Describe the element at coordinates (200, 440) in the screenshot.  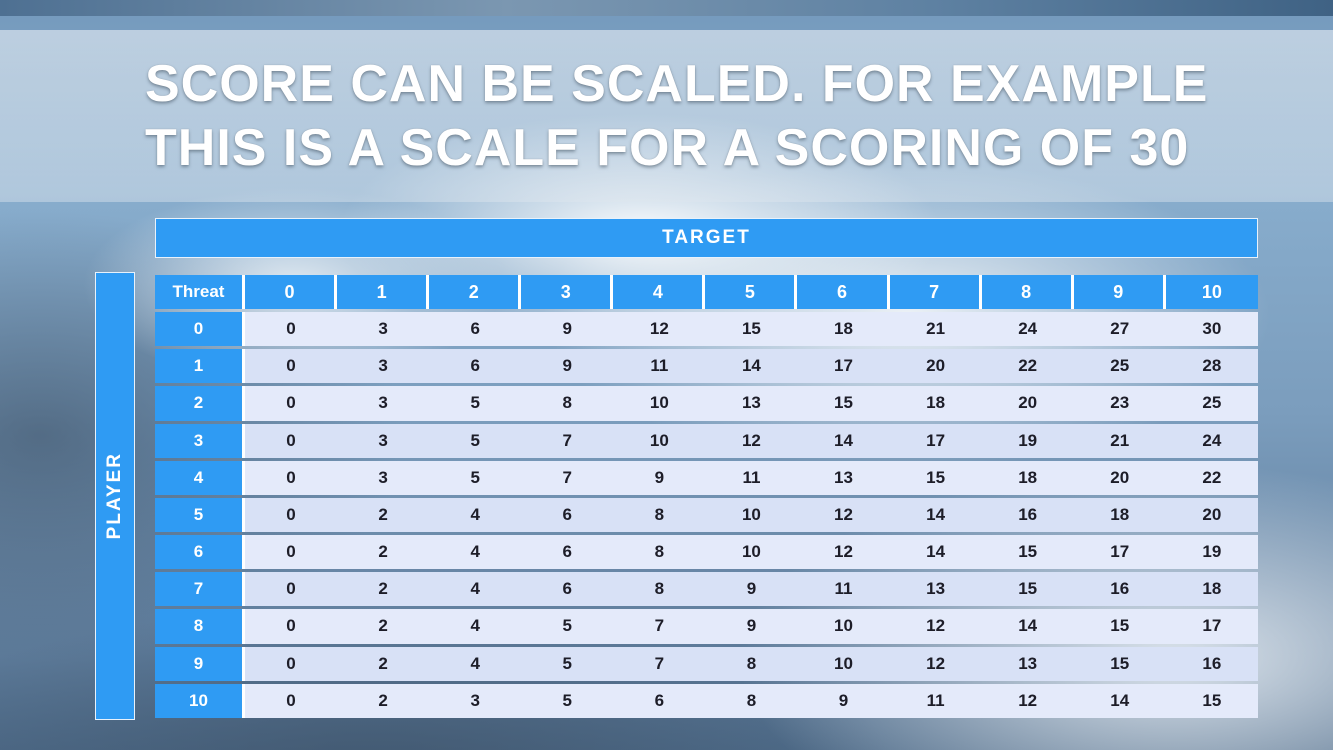
I see `row-header: 3` at that location.